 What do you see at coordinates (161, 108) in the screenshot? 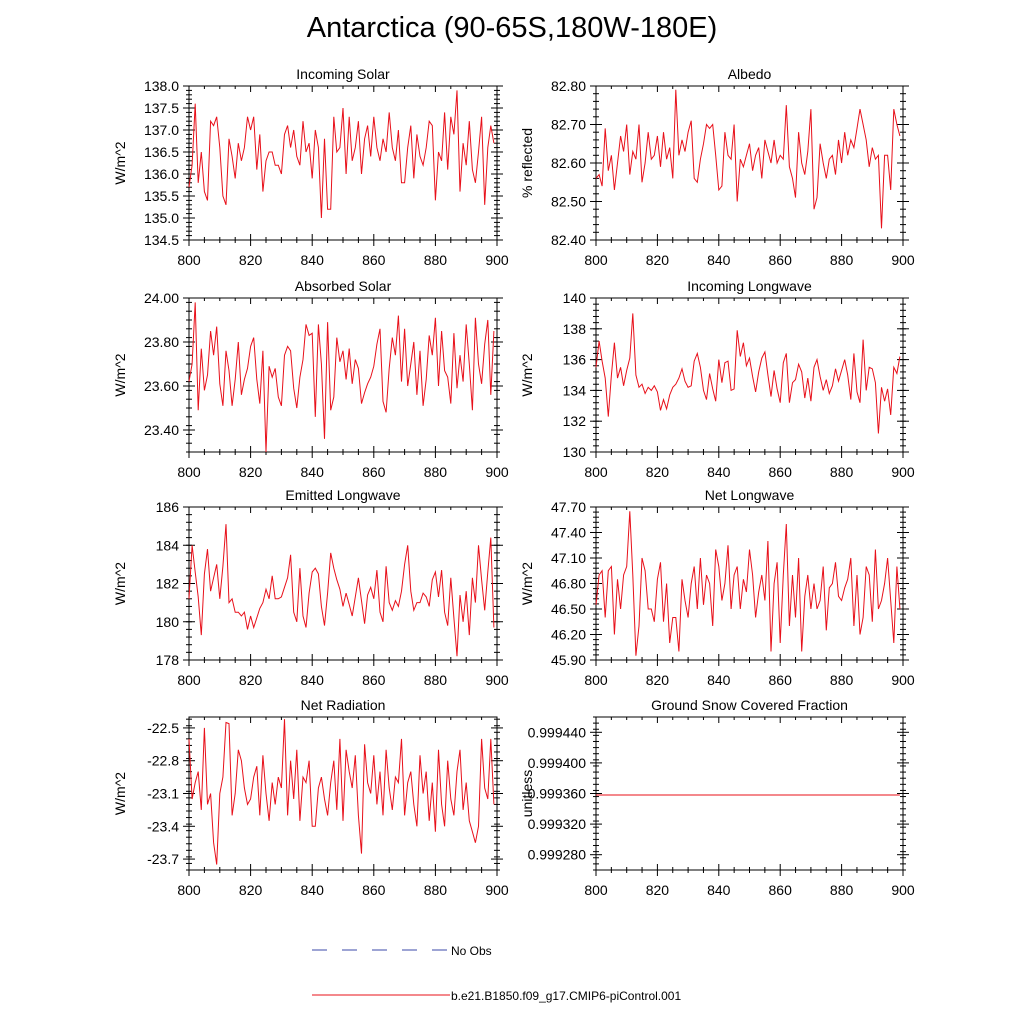
I see `y-tick-label: 137.5` at bounding box center [161, 108].